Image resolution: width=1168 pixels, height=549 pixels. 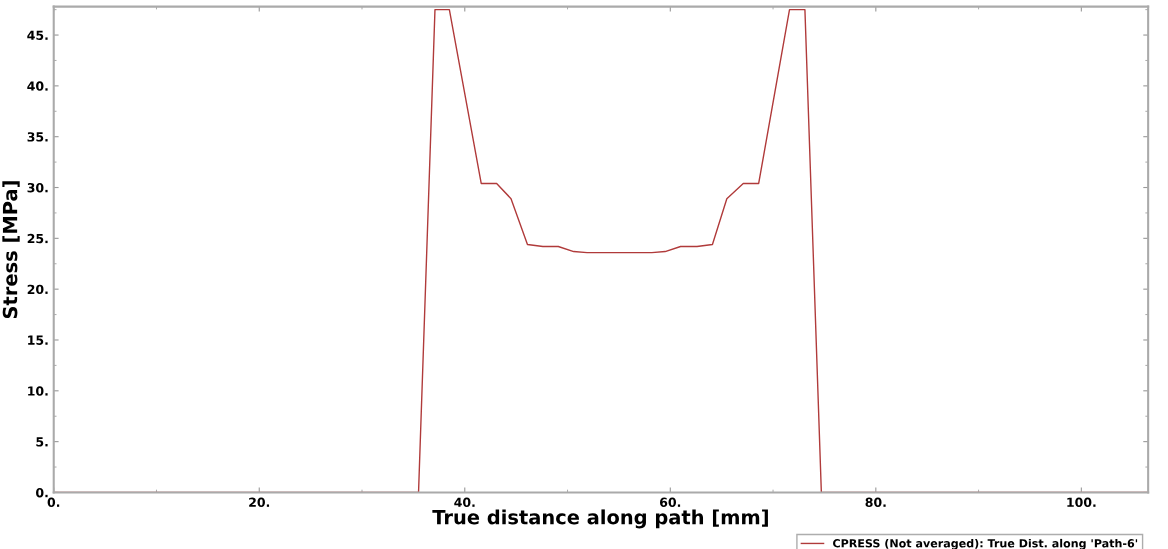 What do you see at coordinates (464, 502) in the screenshot?
I see `x-tick-label: 40.` at bounding box center [464, 502].